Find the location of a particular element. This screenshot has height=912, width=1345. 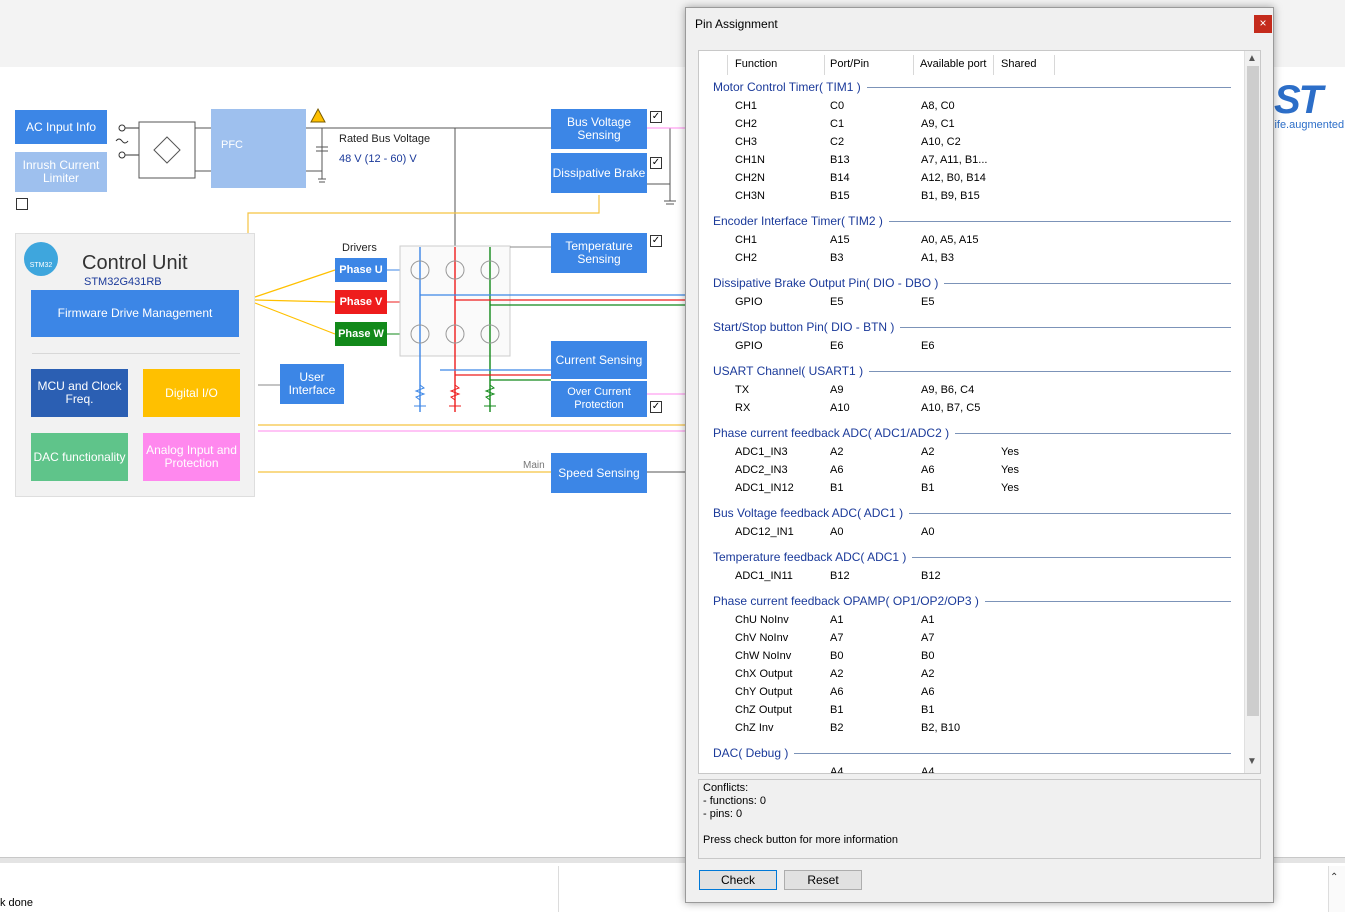

st-logo-icon: ST is located at coordinates (1298, 100).